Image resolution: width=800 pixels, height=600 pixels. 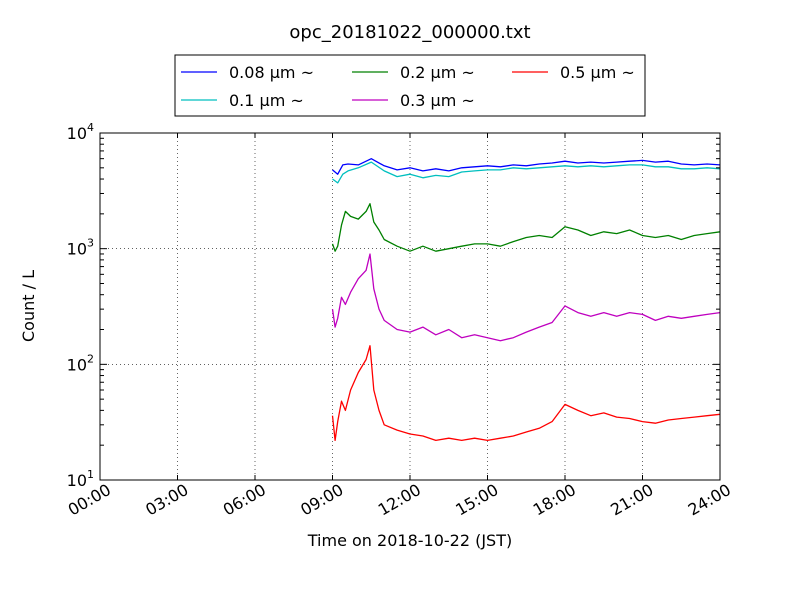 I want to click on x-tick-label: 21:00, so click(x=631, y=500).